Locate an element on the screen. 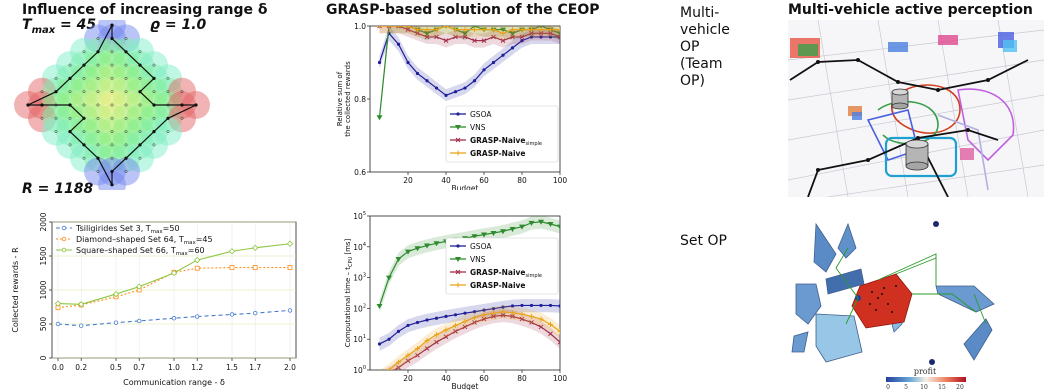  legend-entry: GRASP-Naive is located at coordinates (498, 285).